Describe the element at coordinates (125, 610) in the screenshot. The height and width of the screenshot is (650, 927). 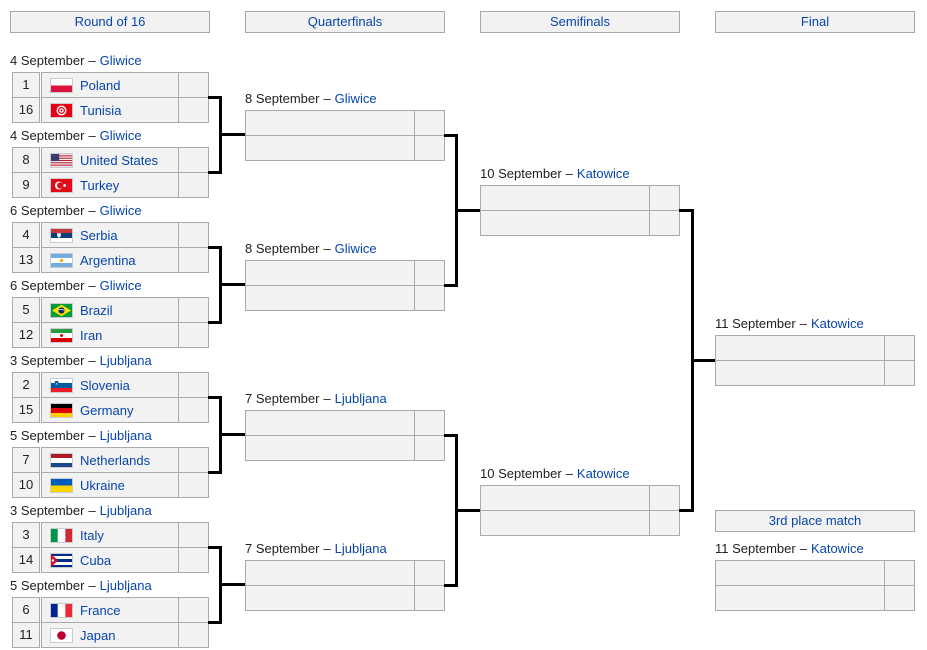
I see `team-row: France` at that location.